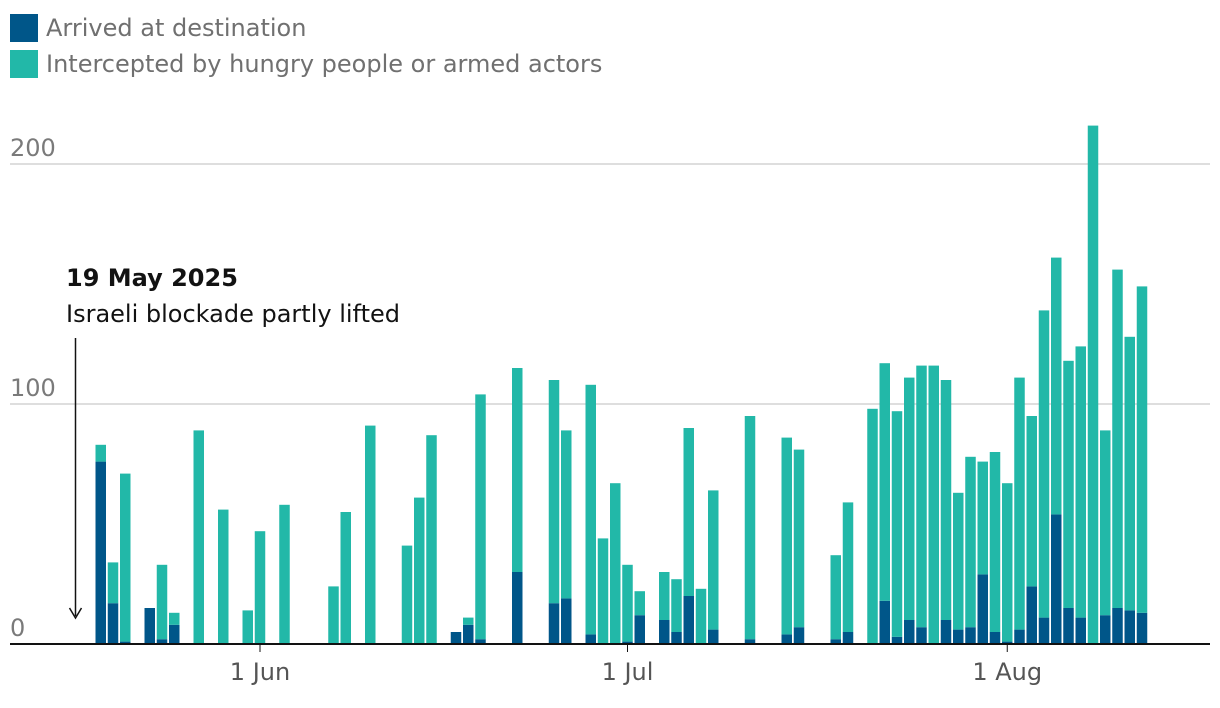  Describe the element at coordinates (260, 672) in the screenshot. I see `x-tick-label: 1 Jun` at that location.